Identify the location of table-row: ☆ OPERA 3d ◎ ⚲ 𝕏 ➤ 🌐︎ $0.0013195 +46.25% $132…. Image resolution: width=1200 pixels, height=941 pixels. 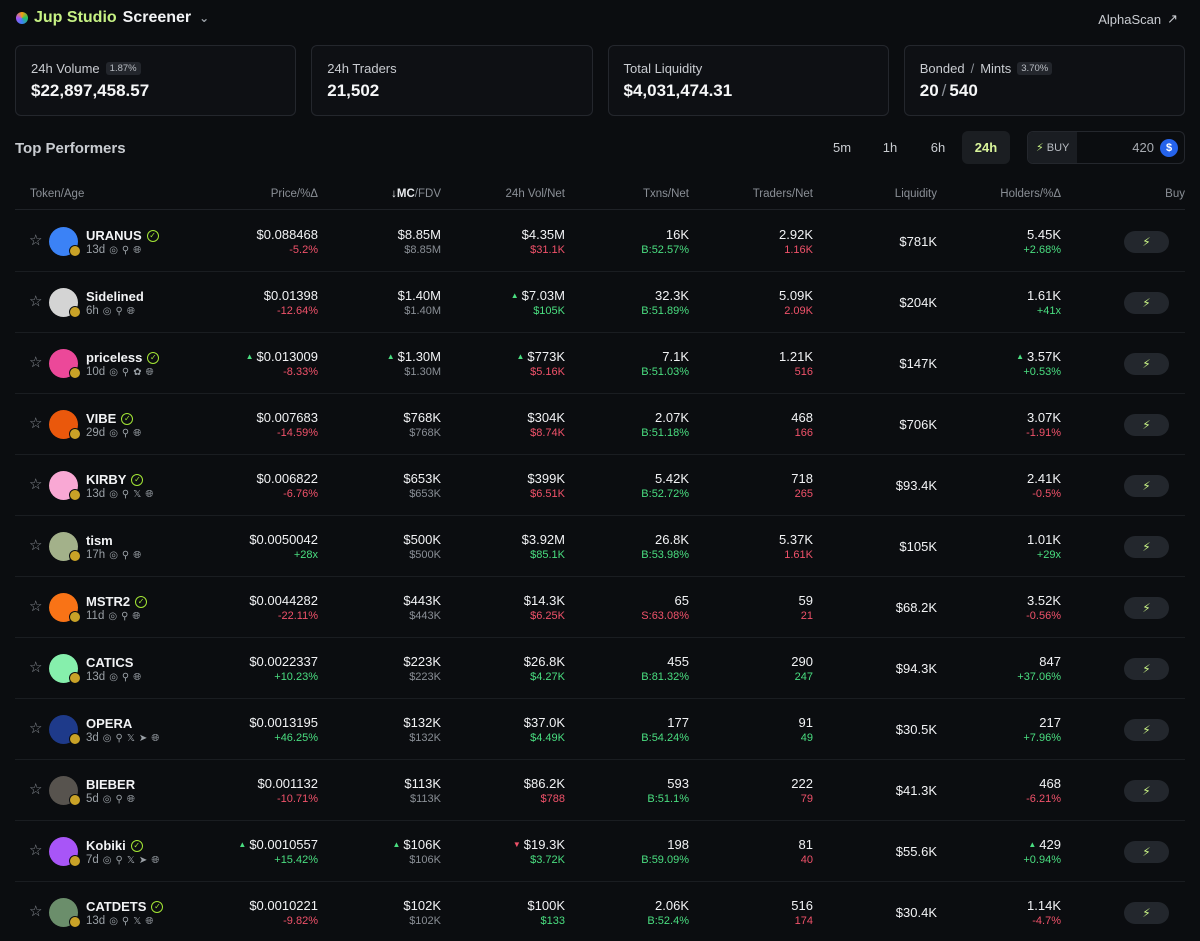
(600, 729).